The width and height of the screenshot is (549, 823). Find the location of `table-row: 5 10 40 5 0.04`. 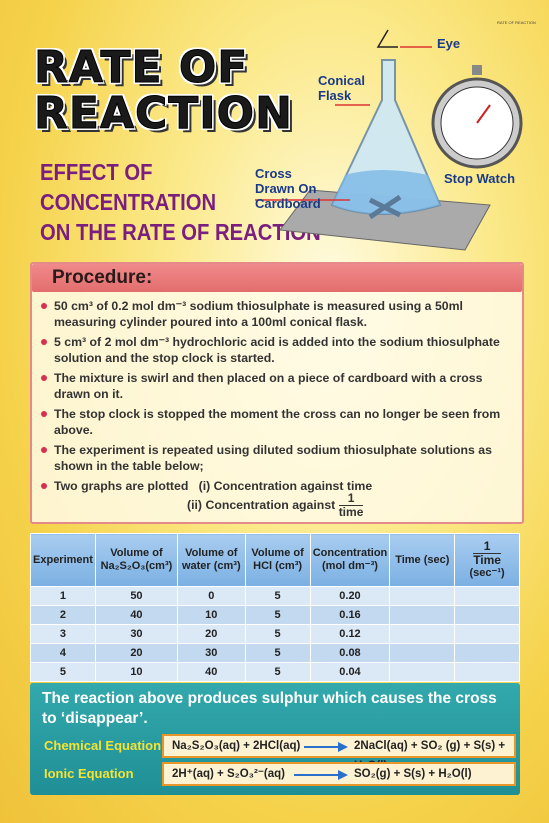

table-row: 5 10 40 5 0.04 is located at coordinates (275, 672).